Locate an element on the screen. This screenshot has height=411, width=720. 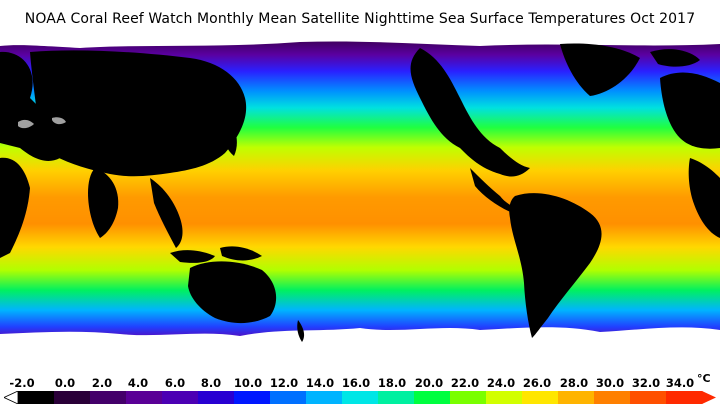
colorbar-tick-label: 26.0 is located at coordinates (537, 383).